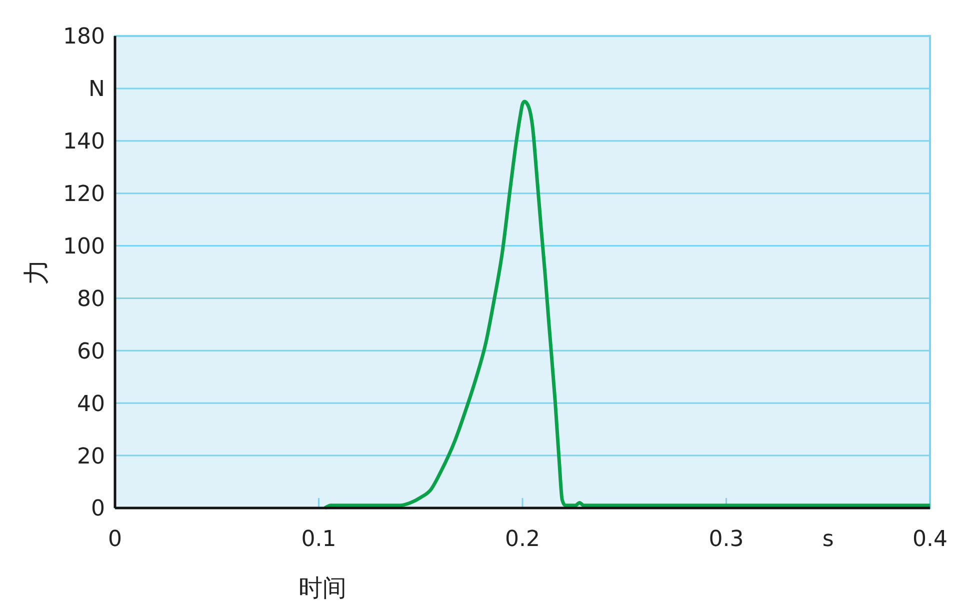 Image resolution: width=959 pixels, height=616 pixels. Describe the element at coordinates (726, 539) in the screenshot. I see `x-tick-label: 0.3` at that location.